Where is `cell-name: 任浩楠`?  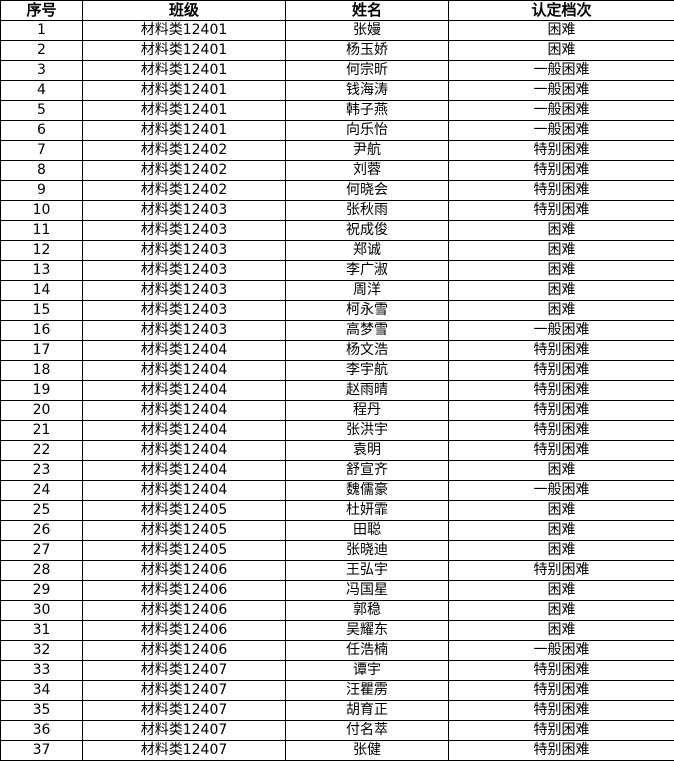 cell-name: 任浩楠 is located at coordinates (367, 651).